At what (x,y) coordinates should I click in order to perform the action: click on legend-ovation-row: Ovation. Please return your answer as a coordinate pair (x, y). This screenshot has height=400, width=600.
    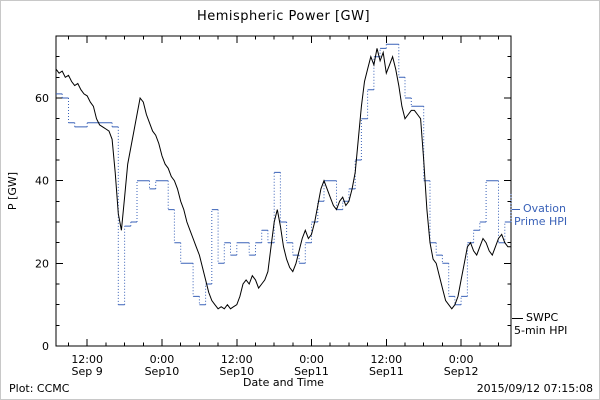
    Looking at the image, I should click on (555, 208).